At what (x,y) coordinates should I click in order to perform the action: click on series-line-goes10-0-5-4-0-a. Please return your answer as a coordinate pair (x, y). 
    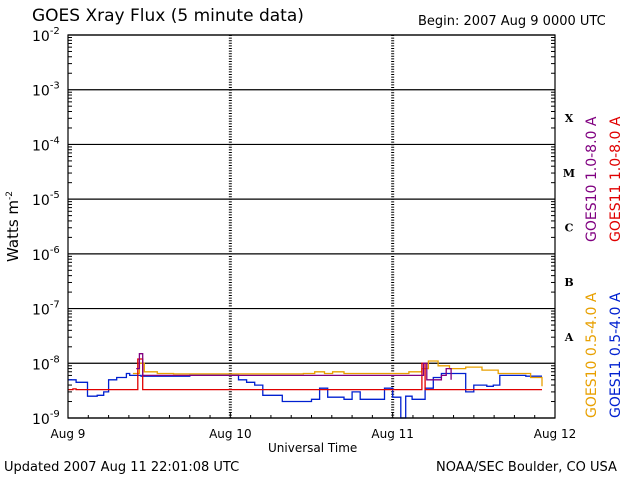
    Looking at the image, I should click on (337, 373).